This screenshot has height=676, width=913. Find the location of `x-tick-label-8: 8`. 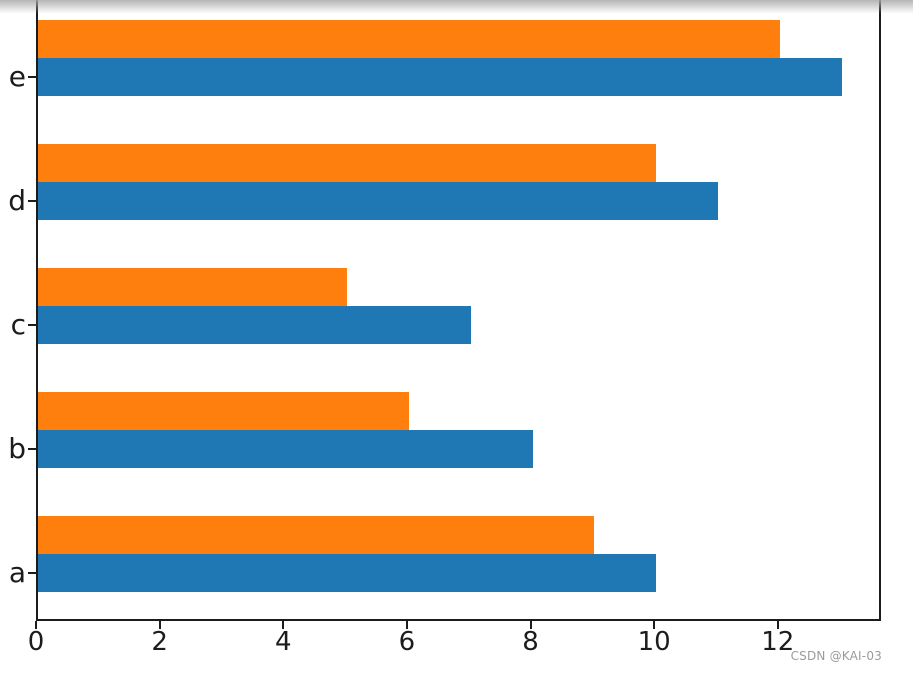

x-tick-label-8: 8 is located at coordinates (530, 642).